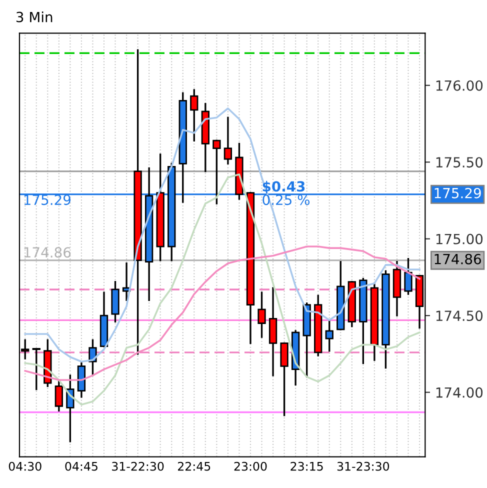 This screenshot has height=488, width=487. I want to click on x-tick-label: 04:45, so click(81, 466).